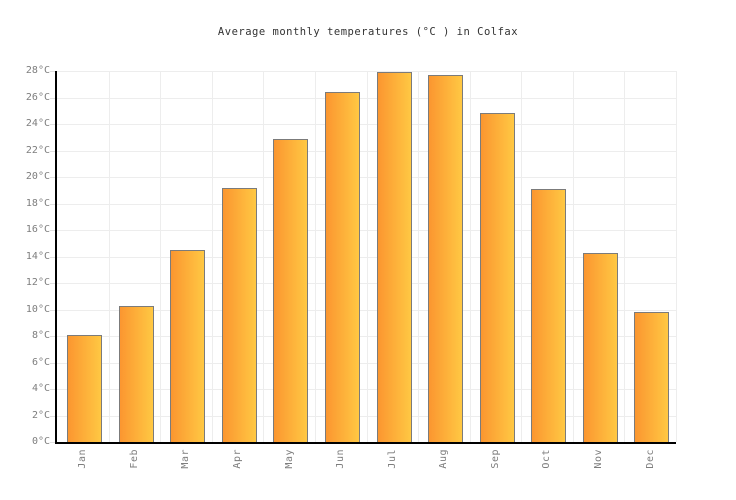 Image resolution: width=736 pixels, height=500 pixels. I want to click on x-axis-cell: Nov, so click(599, 467).